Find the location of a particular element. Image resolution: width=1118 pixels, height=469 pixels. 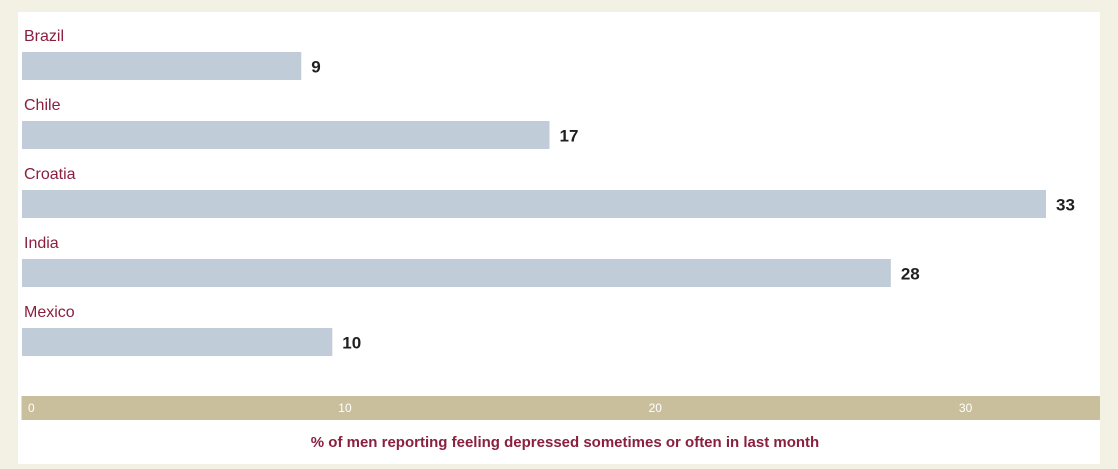

value-label: 9 is located at coordinates (315, 66).